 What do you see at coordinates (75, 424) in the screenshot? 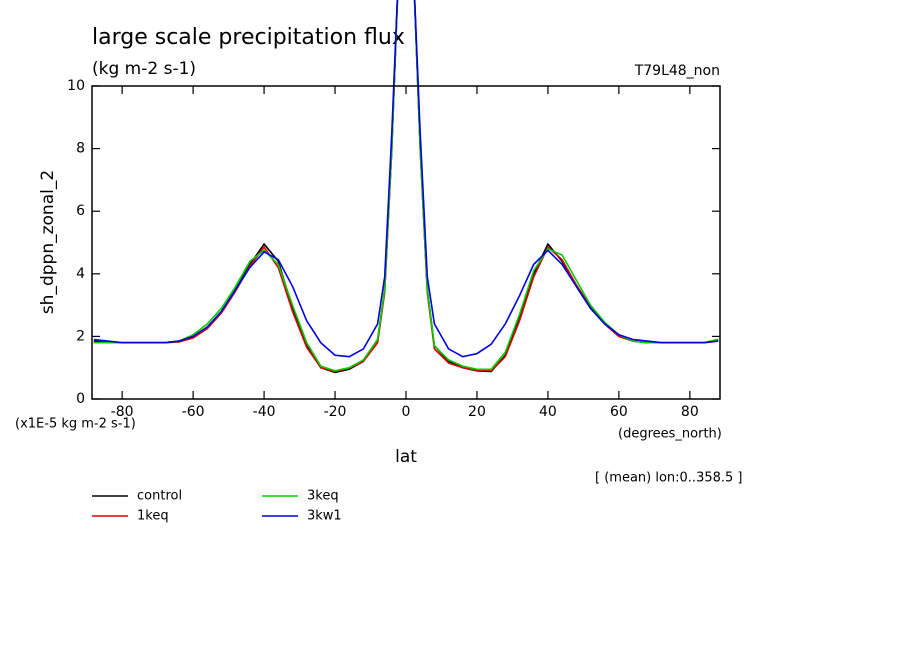
I see `y-units: (x1E-5 kg m-2 s-1)` at bounding box center [75, 424].